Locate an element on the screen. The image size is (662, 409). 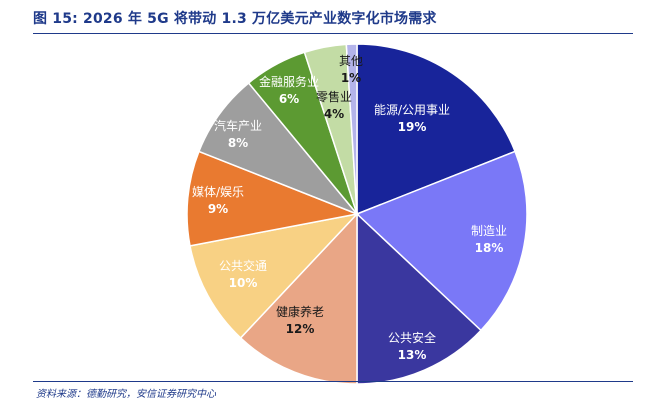
slice-value-label: 10% is located at coordinates (243, 283).